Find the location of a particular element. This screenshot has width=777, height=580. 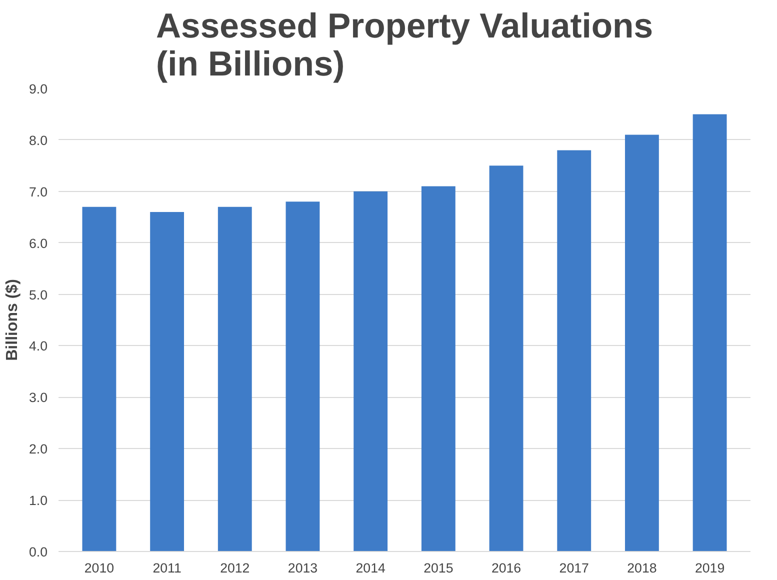

y-tick-label: 3.0 is located at coordinates (38, 398).